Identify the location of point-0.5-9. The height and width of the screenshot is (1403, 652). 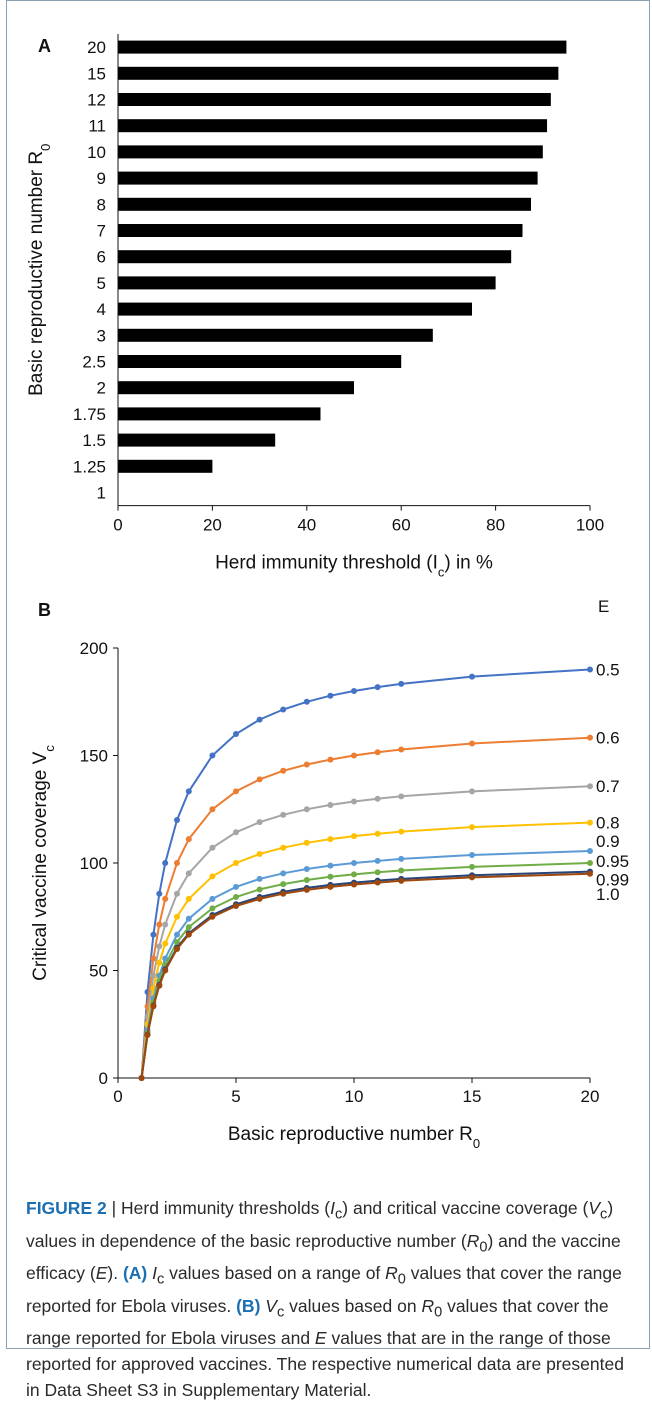
(330, 695).